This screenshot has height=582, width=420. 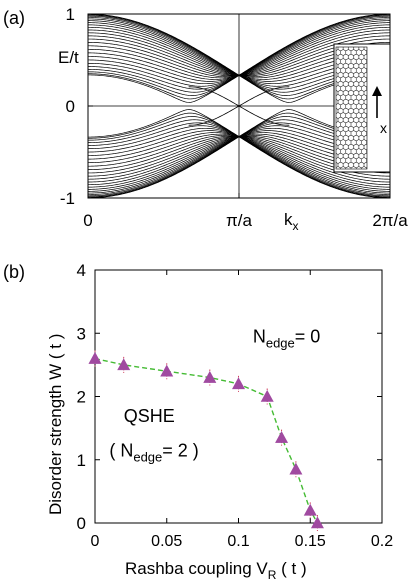 What do you see at coordinates (239, 220) in the screenshot?
I see `x-tick-label: π/a` at bounding box center [239, 220].